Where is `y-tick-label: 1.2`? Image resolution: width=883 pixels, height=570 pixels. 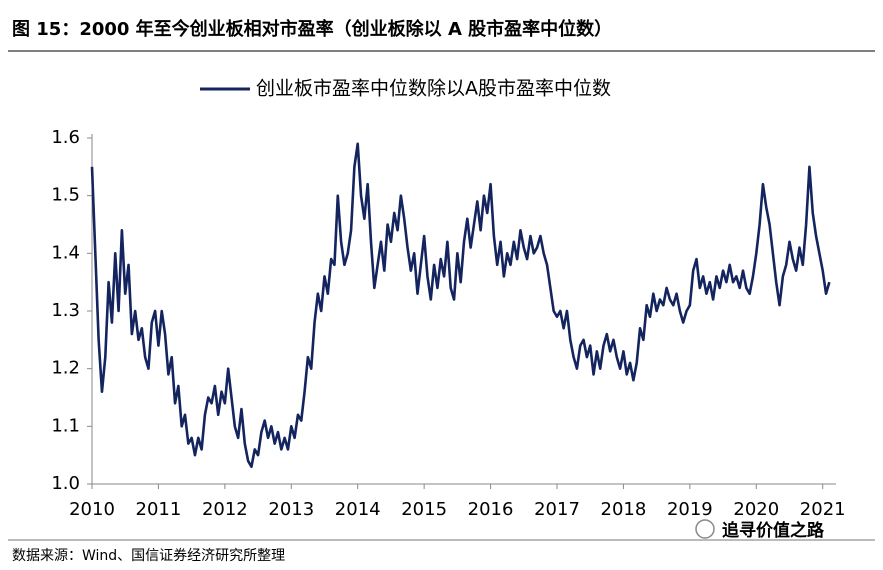
y-tick-label: 1.2 is located at coordinates (65, 368).